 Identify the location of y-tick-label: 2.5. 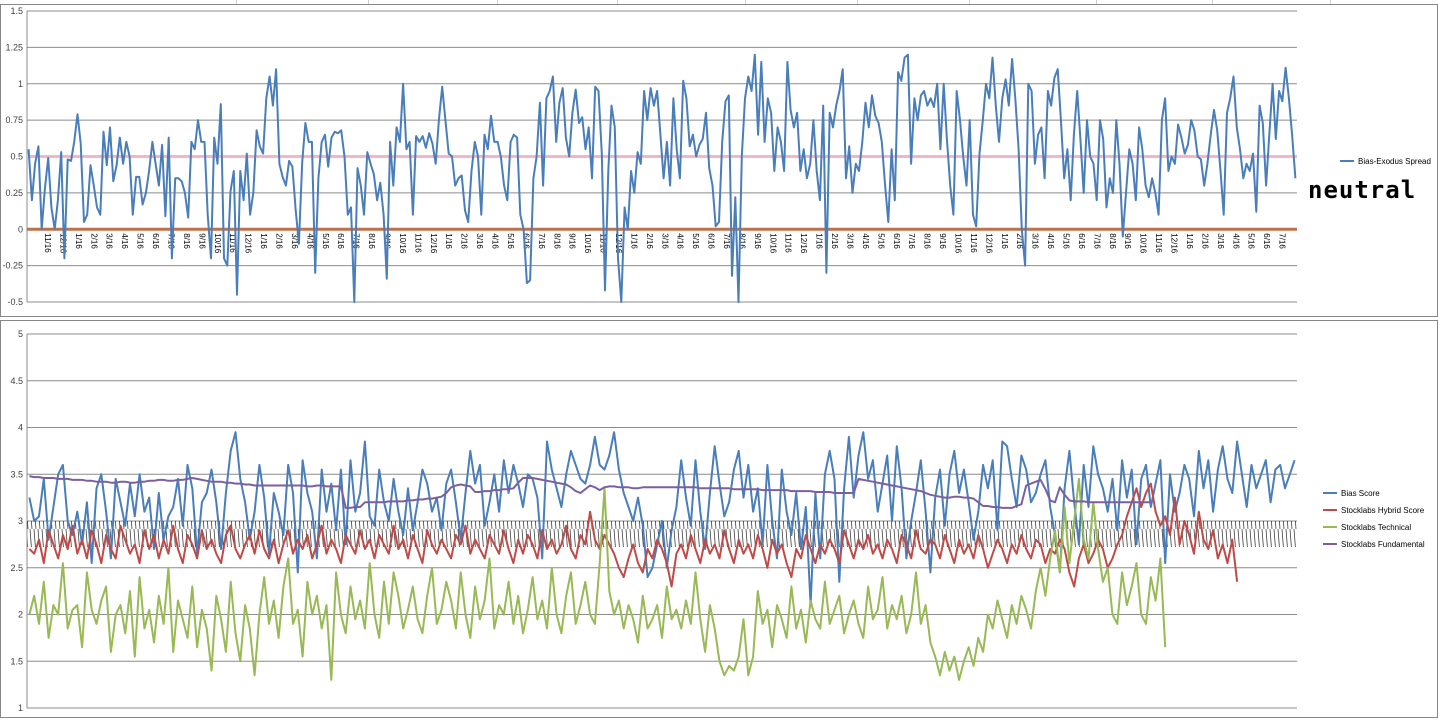
(16, 568).